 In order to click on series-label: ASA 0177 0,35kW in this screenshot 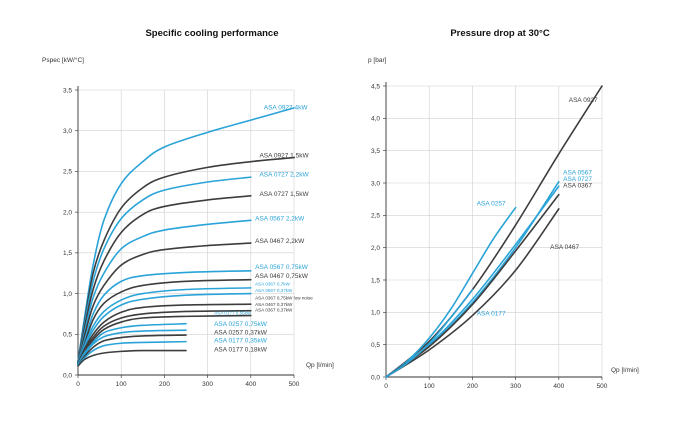, I will do `click(241, 340)`.